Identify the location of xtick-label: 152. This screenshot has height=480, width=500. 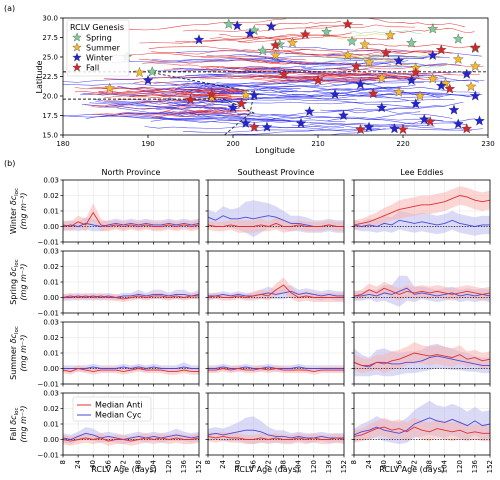
(199, 466).